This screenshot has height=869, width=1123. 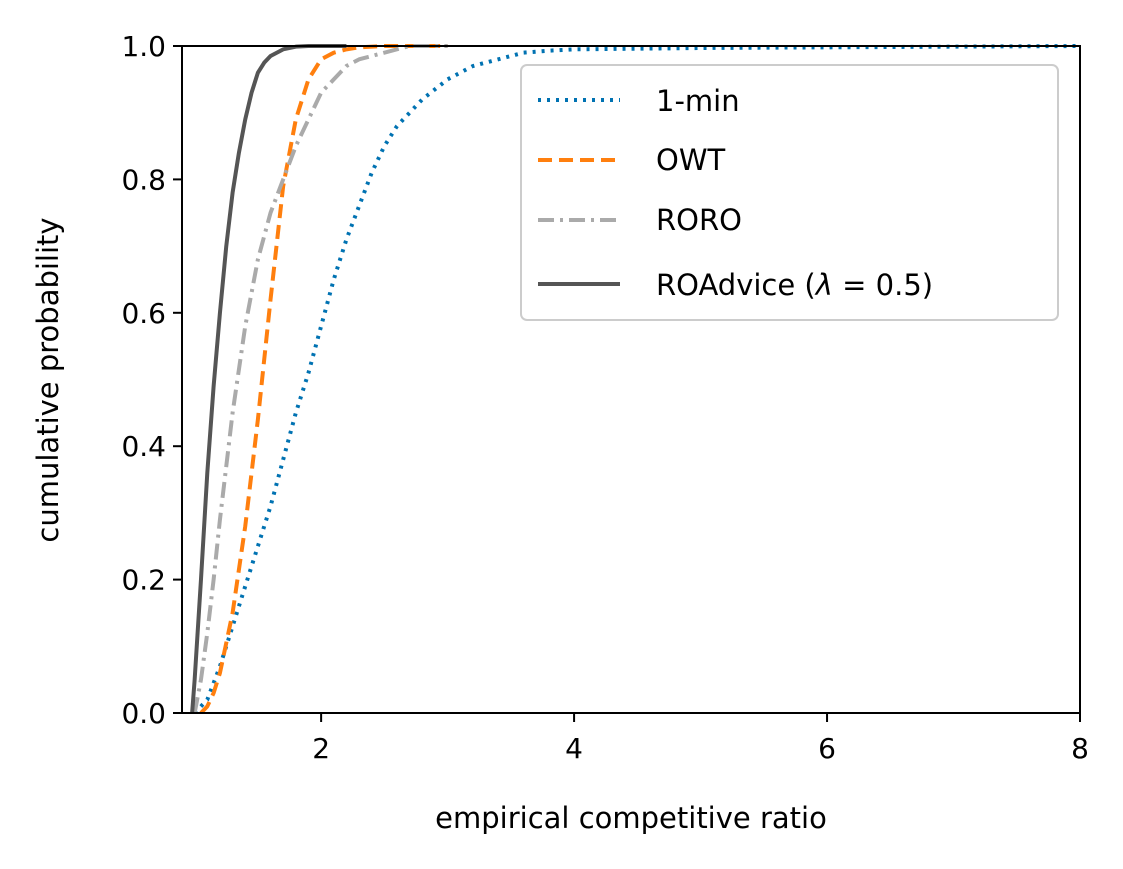 I want to click on y-tick-label: 0.0, so click(x=143, y=713).